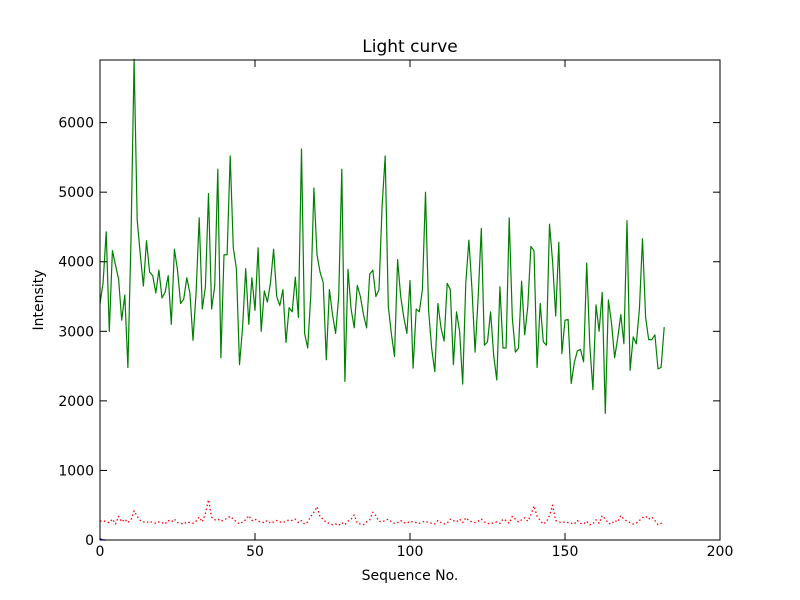 This screenshot has height=600, width=800. What do you see at coordinates (76, 471) in the screenshot?
I see `y-tick-label: 1000` at bounding box center [76, 471].